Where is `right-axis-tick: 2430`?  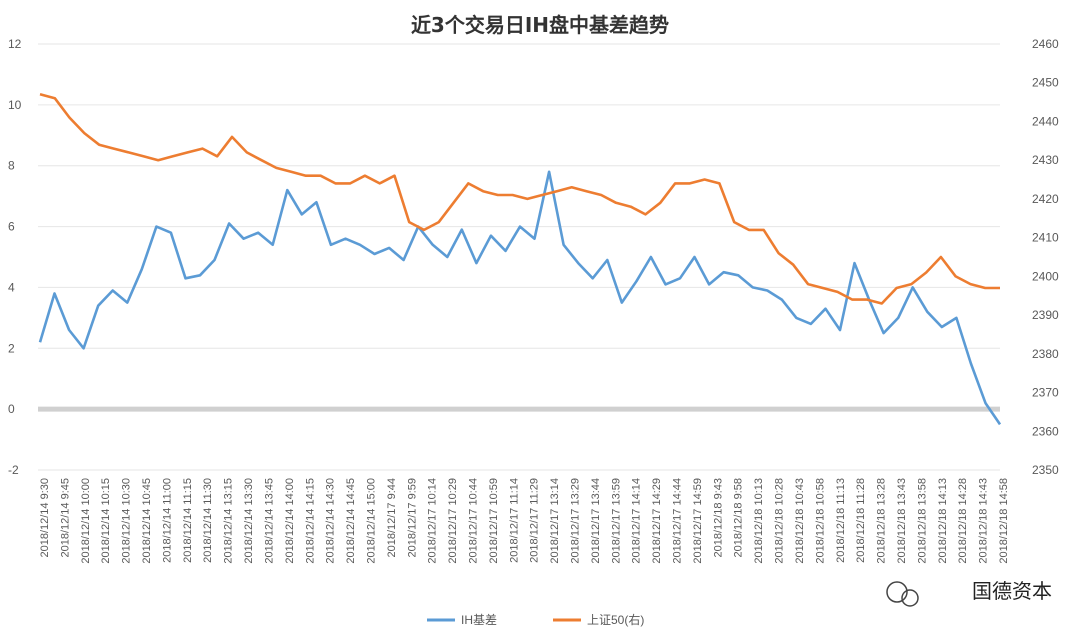
right-axis-tick: 2430 is located at coordinates (1045, 160).